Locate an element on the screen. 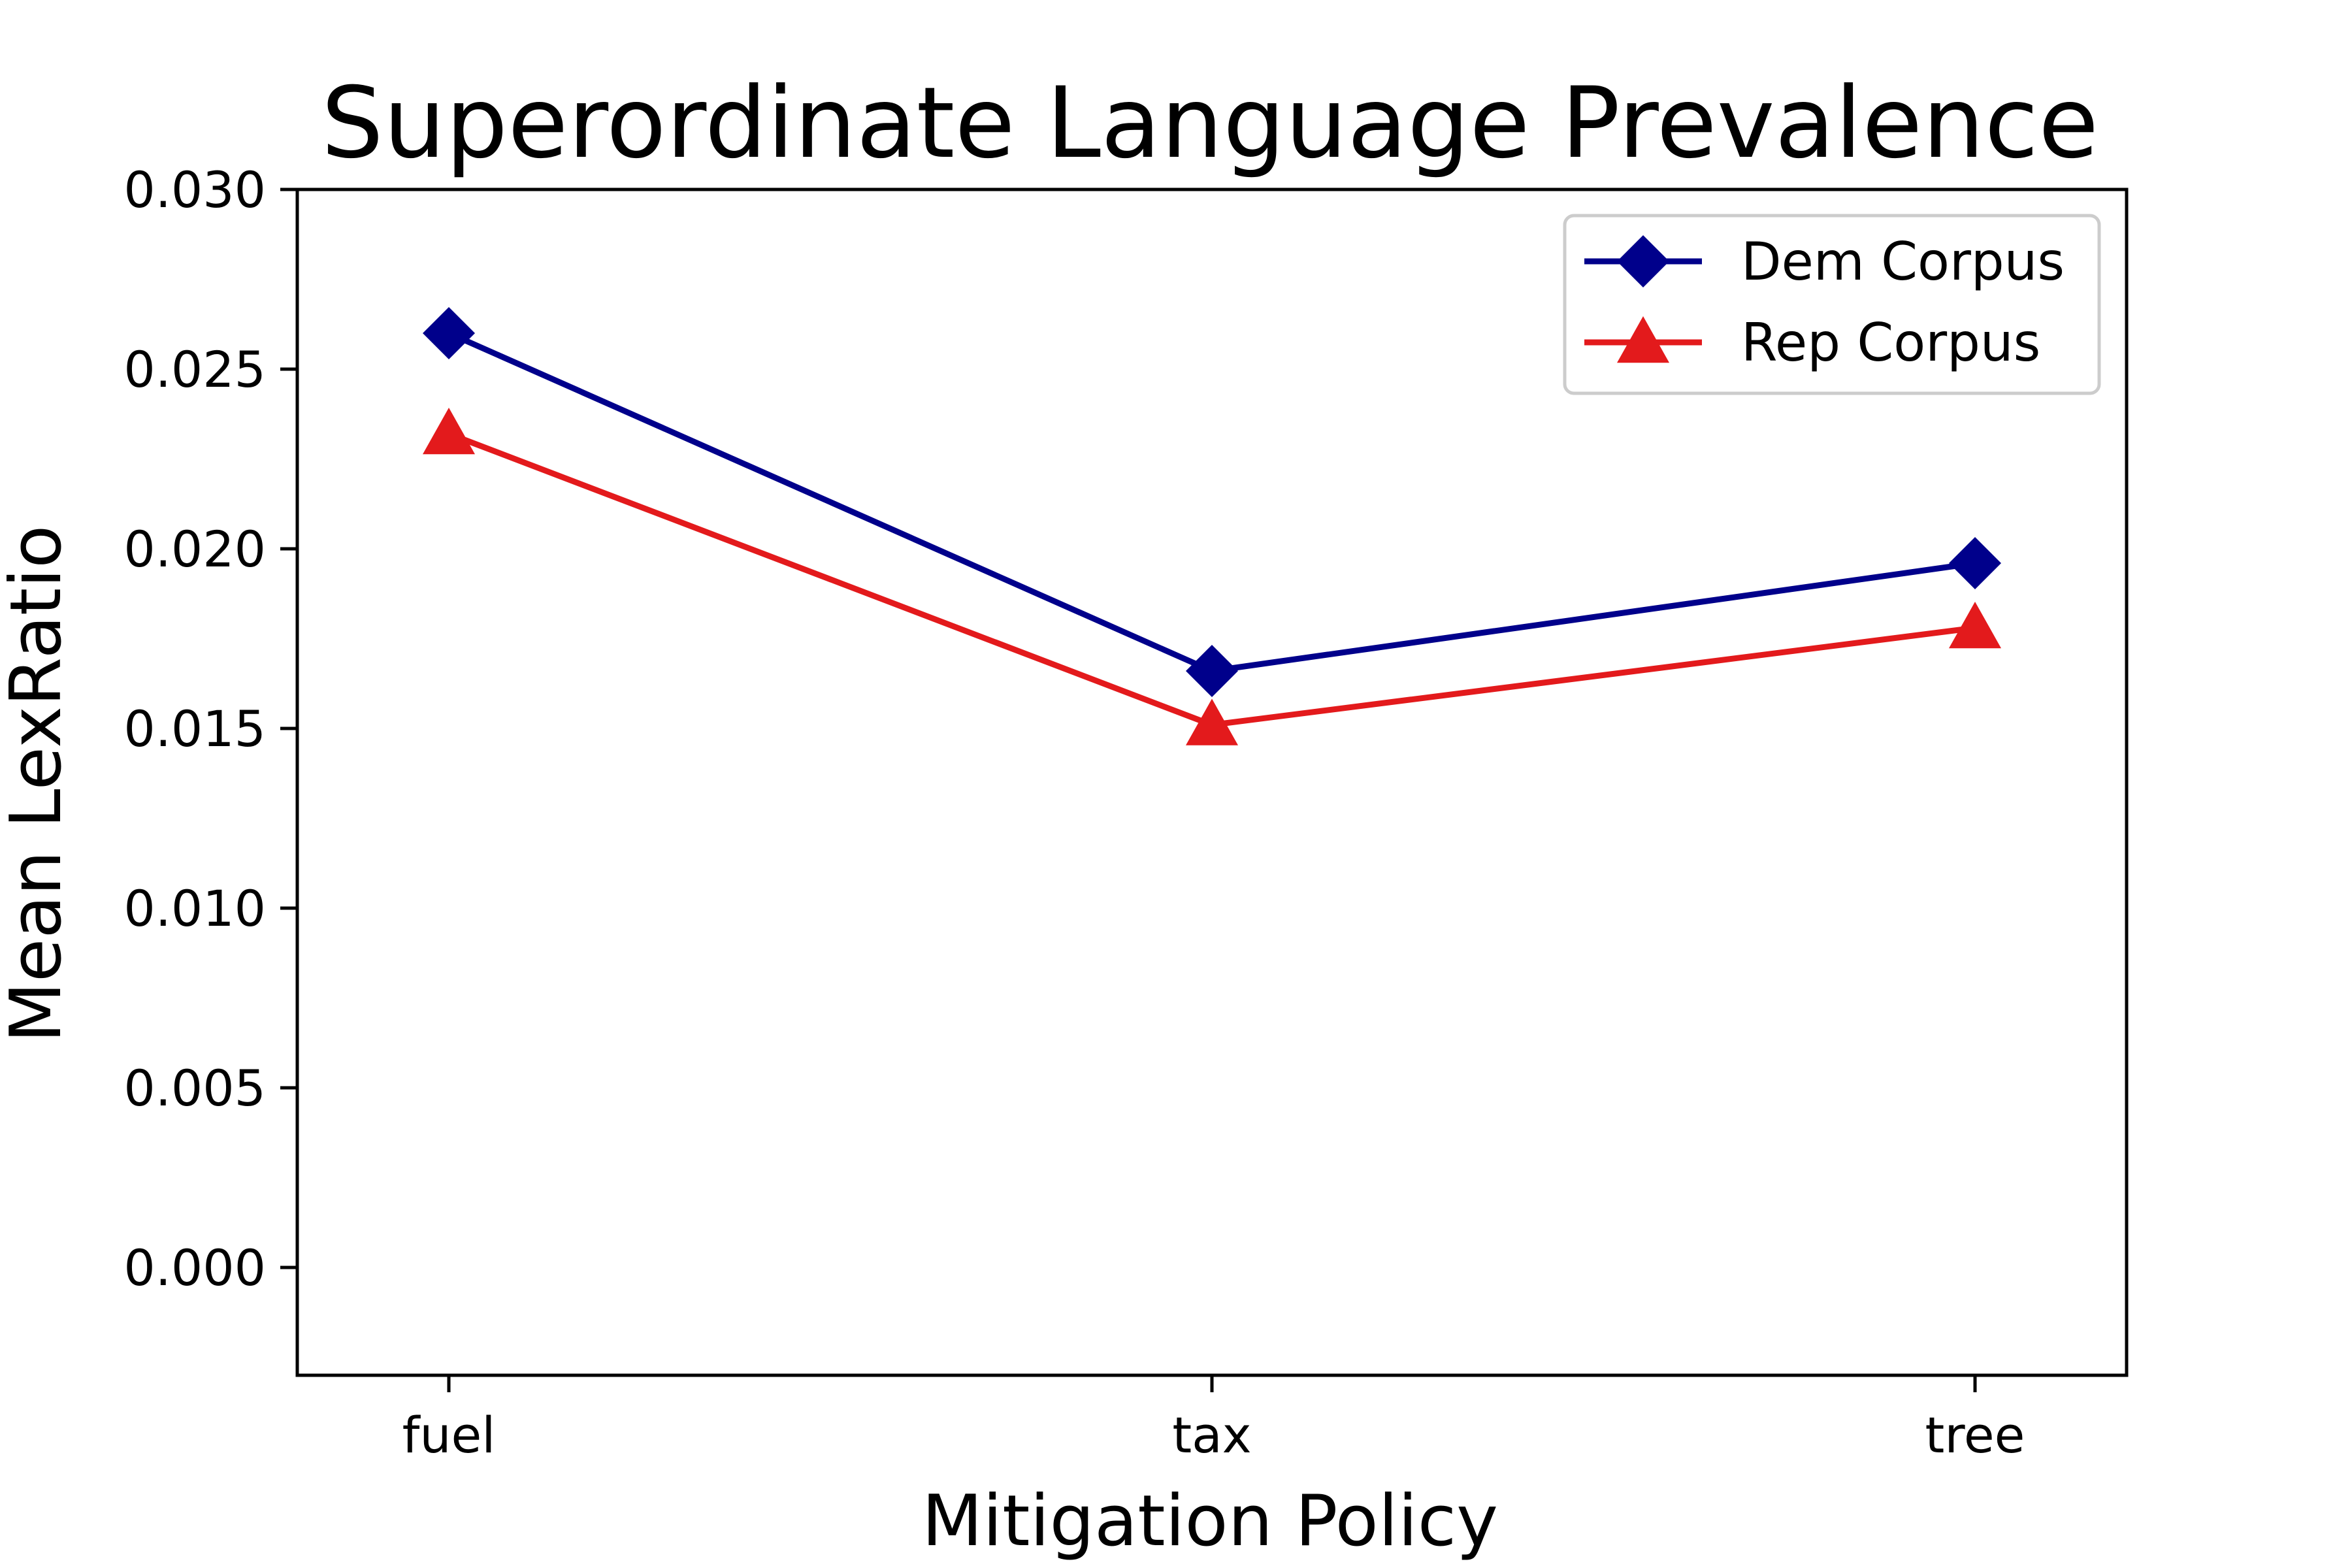 The image size is (2352, 1568). y-axis-label: Mean LexRatio is located at coordinates (38, 784).